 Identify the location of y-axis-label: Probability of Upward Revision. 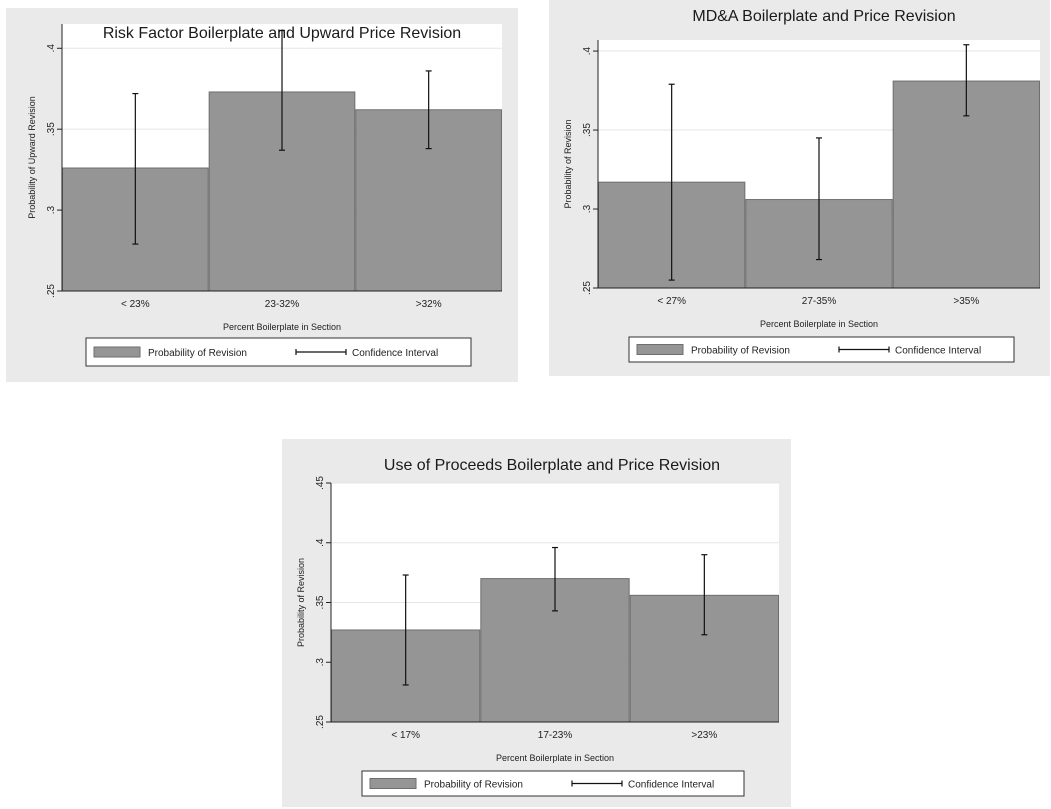
(32, 157).